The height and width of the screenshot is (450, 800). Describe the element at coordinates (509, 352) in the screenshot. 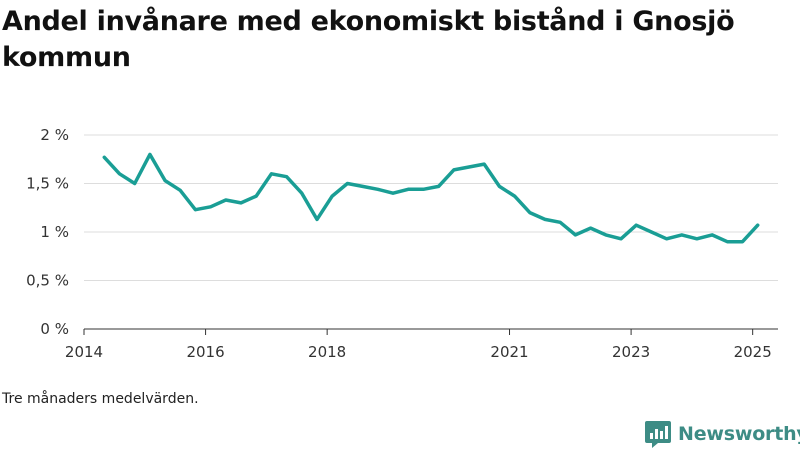

I see `x-tick-label: 2021` at that location.